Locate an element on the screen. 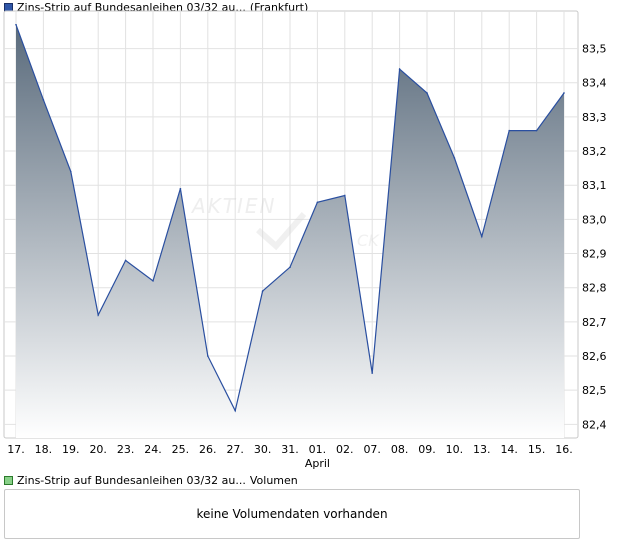  x-tick-label: 30. is located at coordinates (263, 449).